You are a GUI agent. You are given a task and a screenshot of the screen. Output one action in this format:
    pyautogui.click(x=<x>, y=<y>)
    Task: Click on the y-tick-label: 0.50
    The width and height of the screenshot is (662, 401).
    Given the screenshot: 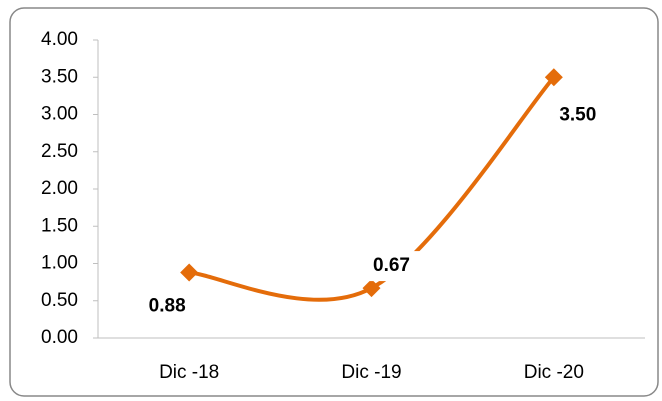 What is the action you would take?
    pyautogui.click(x=59, y=300)
    